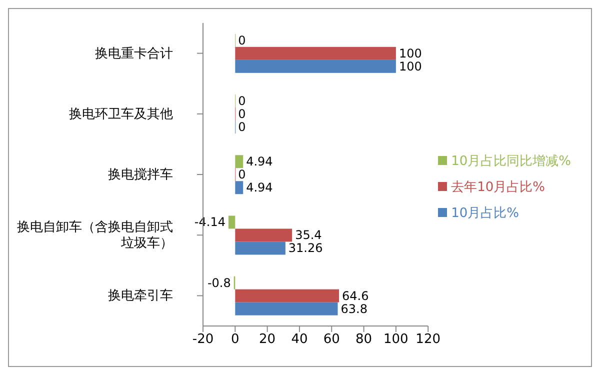 The height and width of the screenshot is (375, 600). Describe the element at coordinates (364, 340) in the screenshot. I see `x-tick-label: 80` at that location.